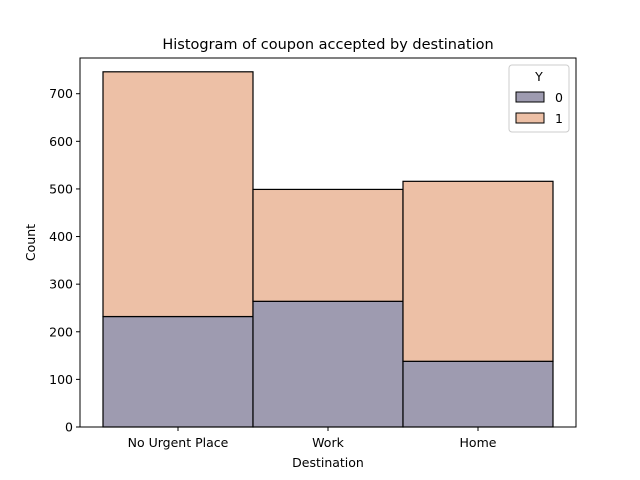 The width and height of the screenshot is (640, 480). Describe the element at coordinates (178, 442) in the screenshot. I see `x-tick-label: No Urgent Place` at that location.